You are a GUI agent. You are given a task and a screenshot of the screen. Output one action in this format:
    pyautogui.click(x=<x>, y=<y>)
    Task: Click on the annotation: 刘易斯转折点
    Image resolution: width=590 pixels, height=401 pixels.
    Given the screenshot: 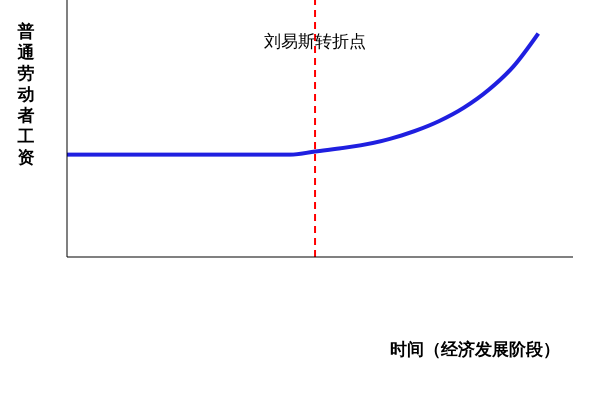 What is the action you would take?
    pyautogui.click(x=315, y=42)
    